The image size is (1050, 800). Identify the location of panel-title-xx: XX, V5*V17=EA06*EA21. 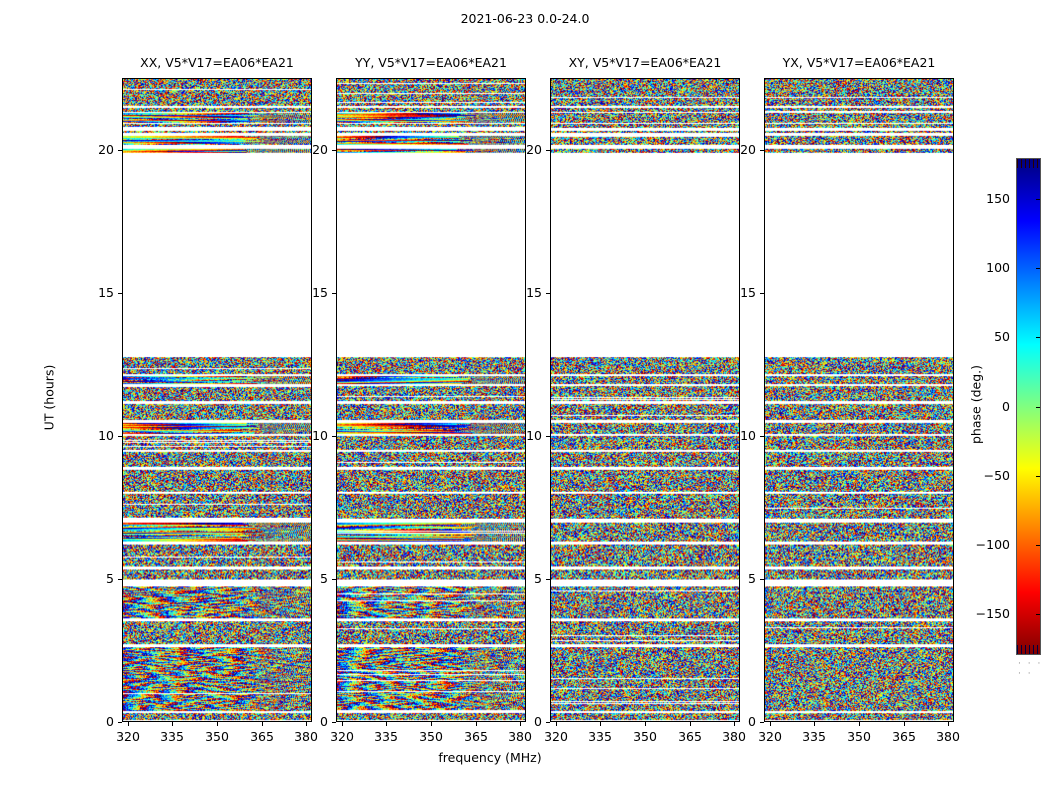
(217, 62).